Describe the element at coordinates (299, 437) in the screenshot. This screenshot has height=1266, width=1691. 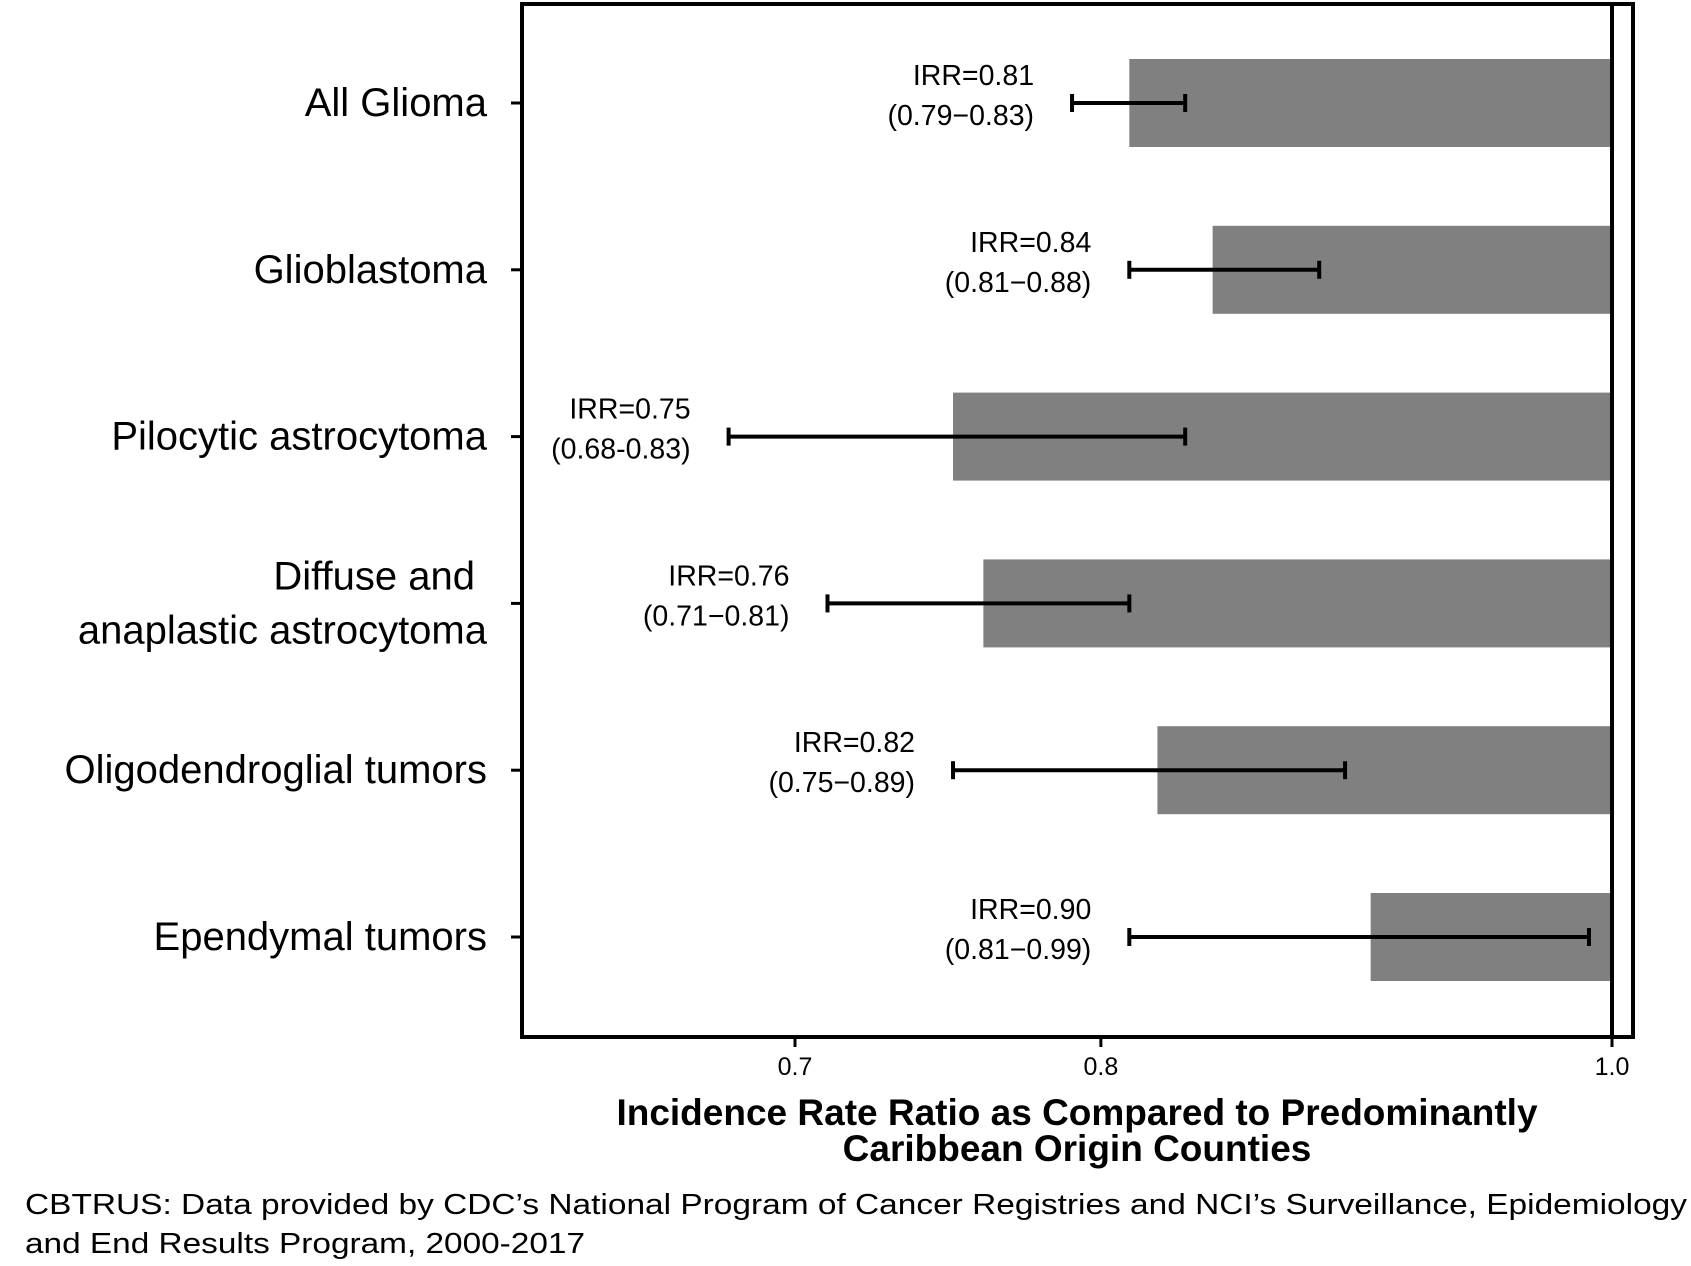
I see `category-label-pilocytic-astrocytoma: Pilocytic astrocytoma` at that location.